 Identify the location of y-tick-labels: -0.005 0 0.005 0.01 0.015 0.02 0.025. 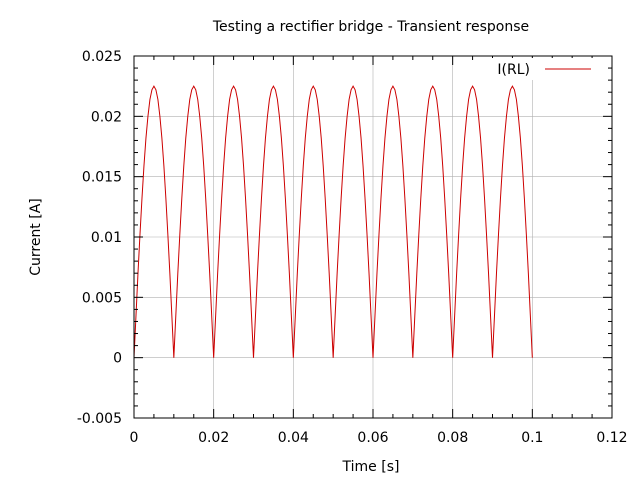
(99, 238).